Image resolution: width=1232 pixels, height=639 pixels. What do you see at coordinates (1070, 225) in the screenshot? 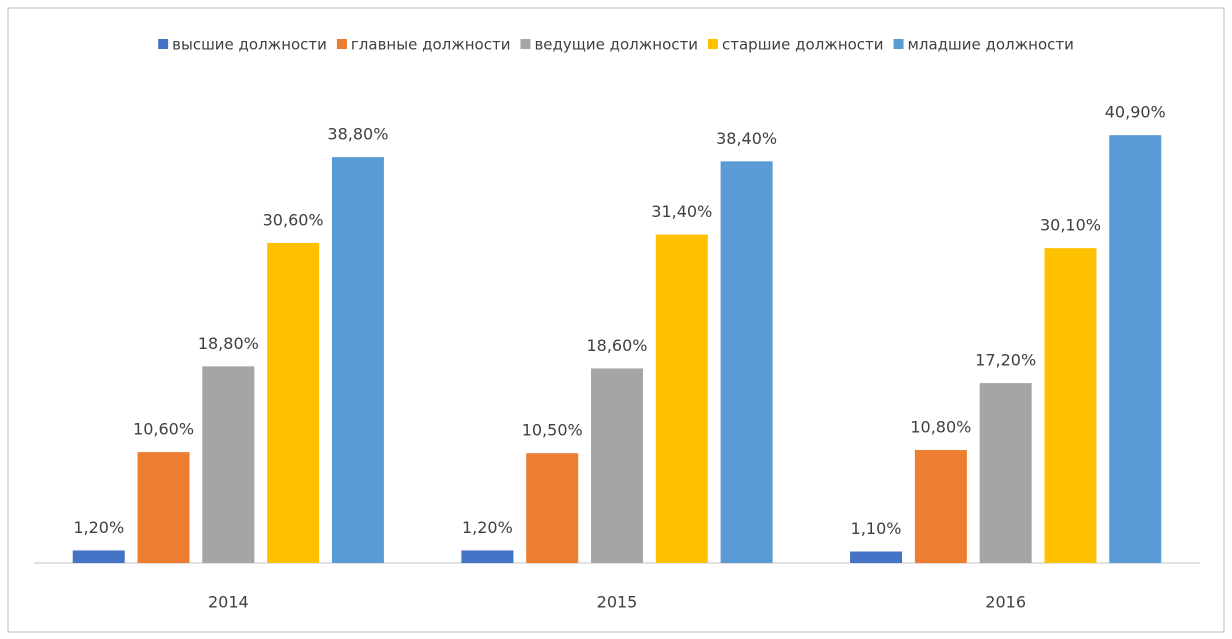
I see `data-label: 30,10%` at bounding box center [1070, 225].